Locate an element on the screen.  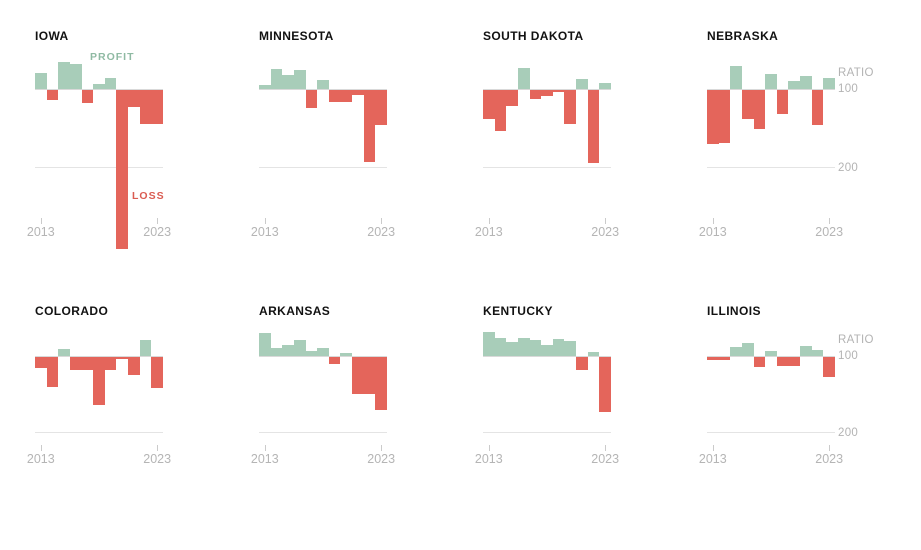
chart-nebraska: NEBRASKA 2013 2023 RATIO 100 200 is located at coordinates (788, 139).